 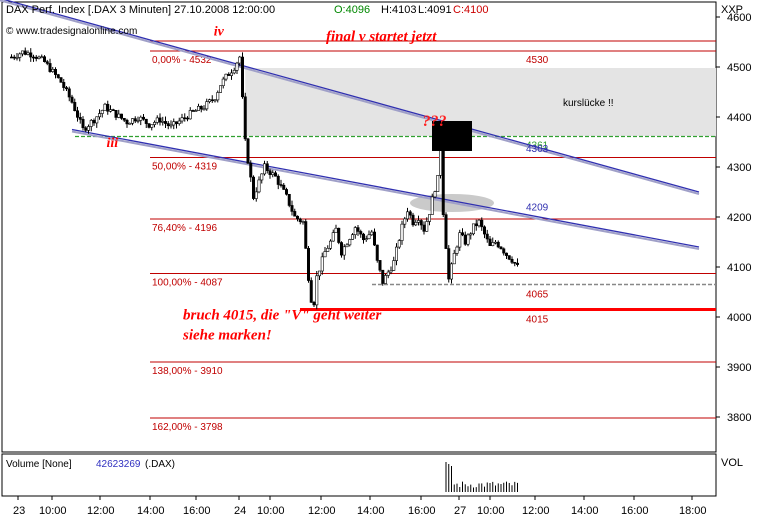 I want to click on question-box, so click(x=452, y=136).